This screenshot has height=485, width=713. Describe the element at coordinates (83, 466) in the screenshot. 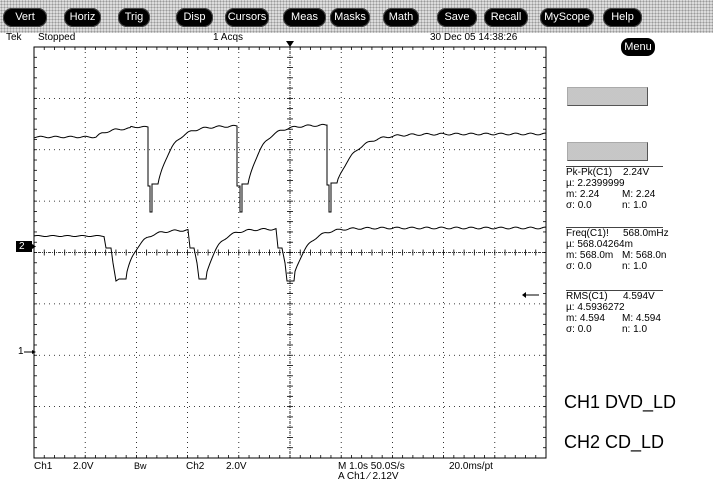

I see `ch1-scale: 2.0V` at that location.